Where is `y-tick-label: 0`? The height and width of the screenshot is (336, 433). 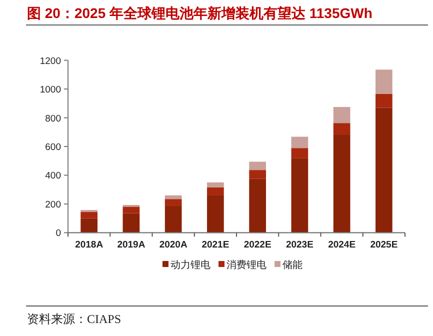 y-tick-label: 0 is located at coordinates (58, 234).